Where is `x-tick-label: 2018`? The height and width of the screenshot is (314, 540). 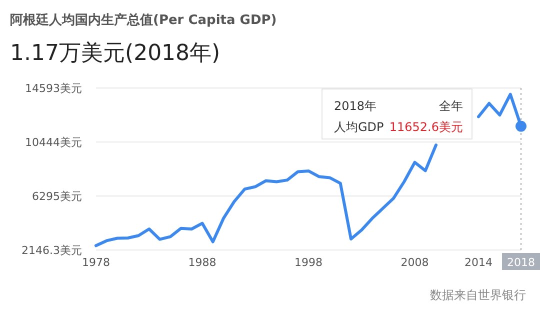
x-tick-label: 2018 is located at coordinates (521, 262).